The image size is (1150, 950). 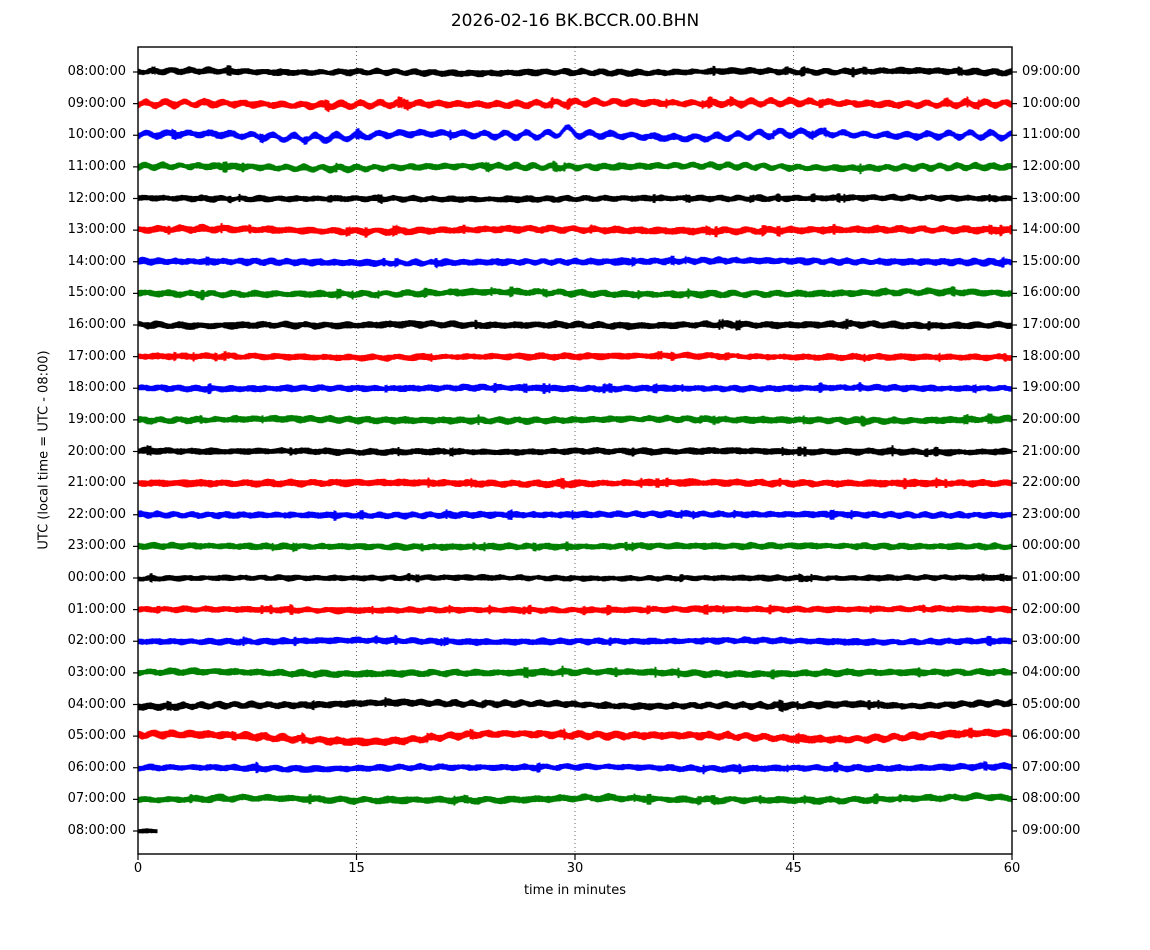 I want to click on y-tick-label-right-13: 22:00:00, so click(x=1051, y=483).